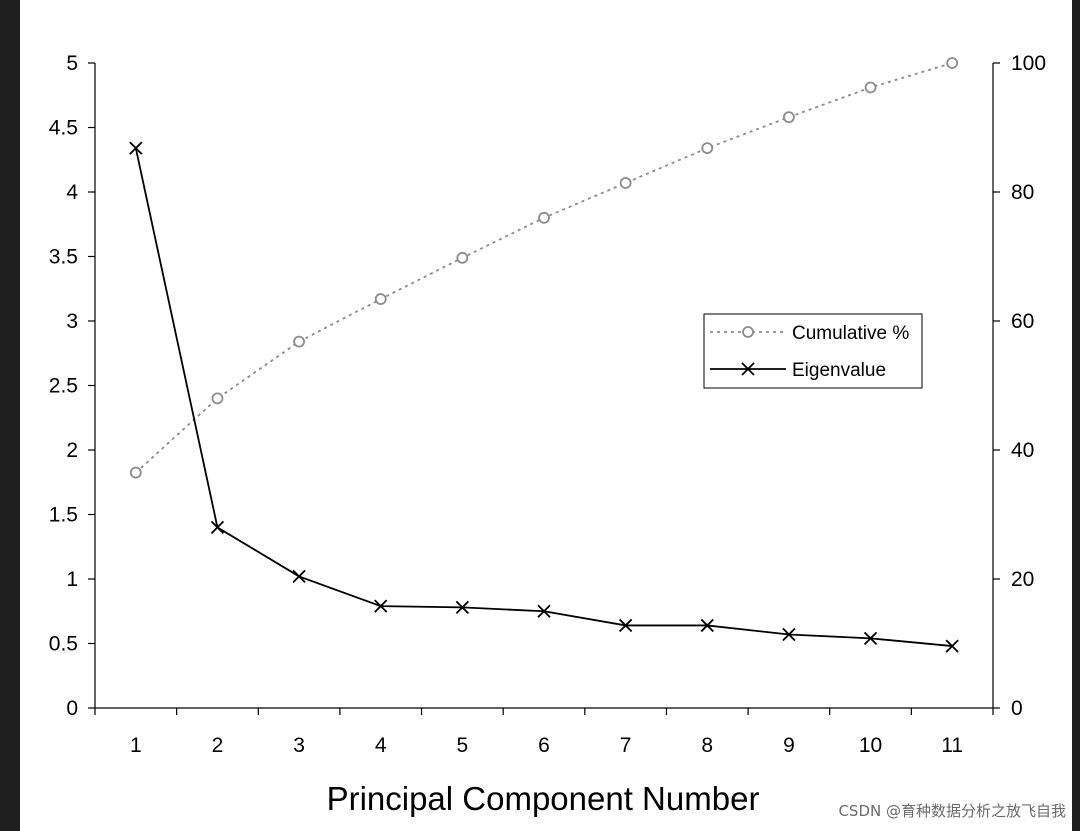  What do you see at coordinates (789, 745) in the screenshot?
I see `x-tick-label: 9` at bounding box center [789, 745].